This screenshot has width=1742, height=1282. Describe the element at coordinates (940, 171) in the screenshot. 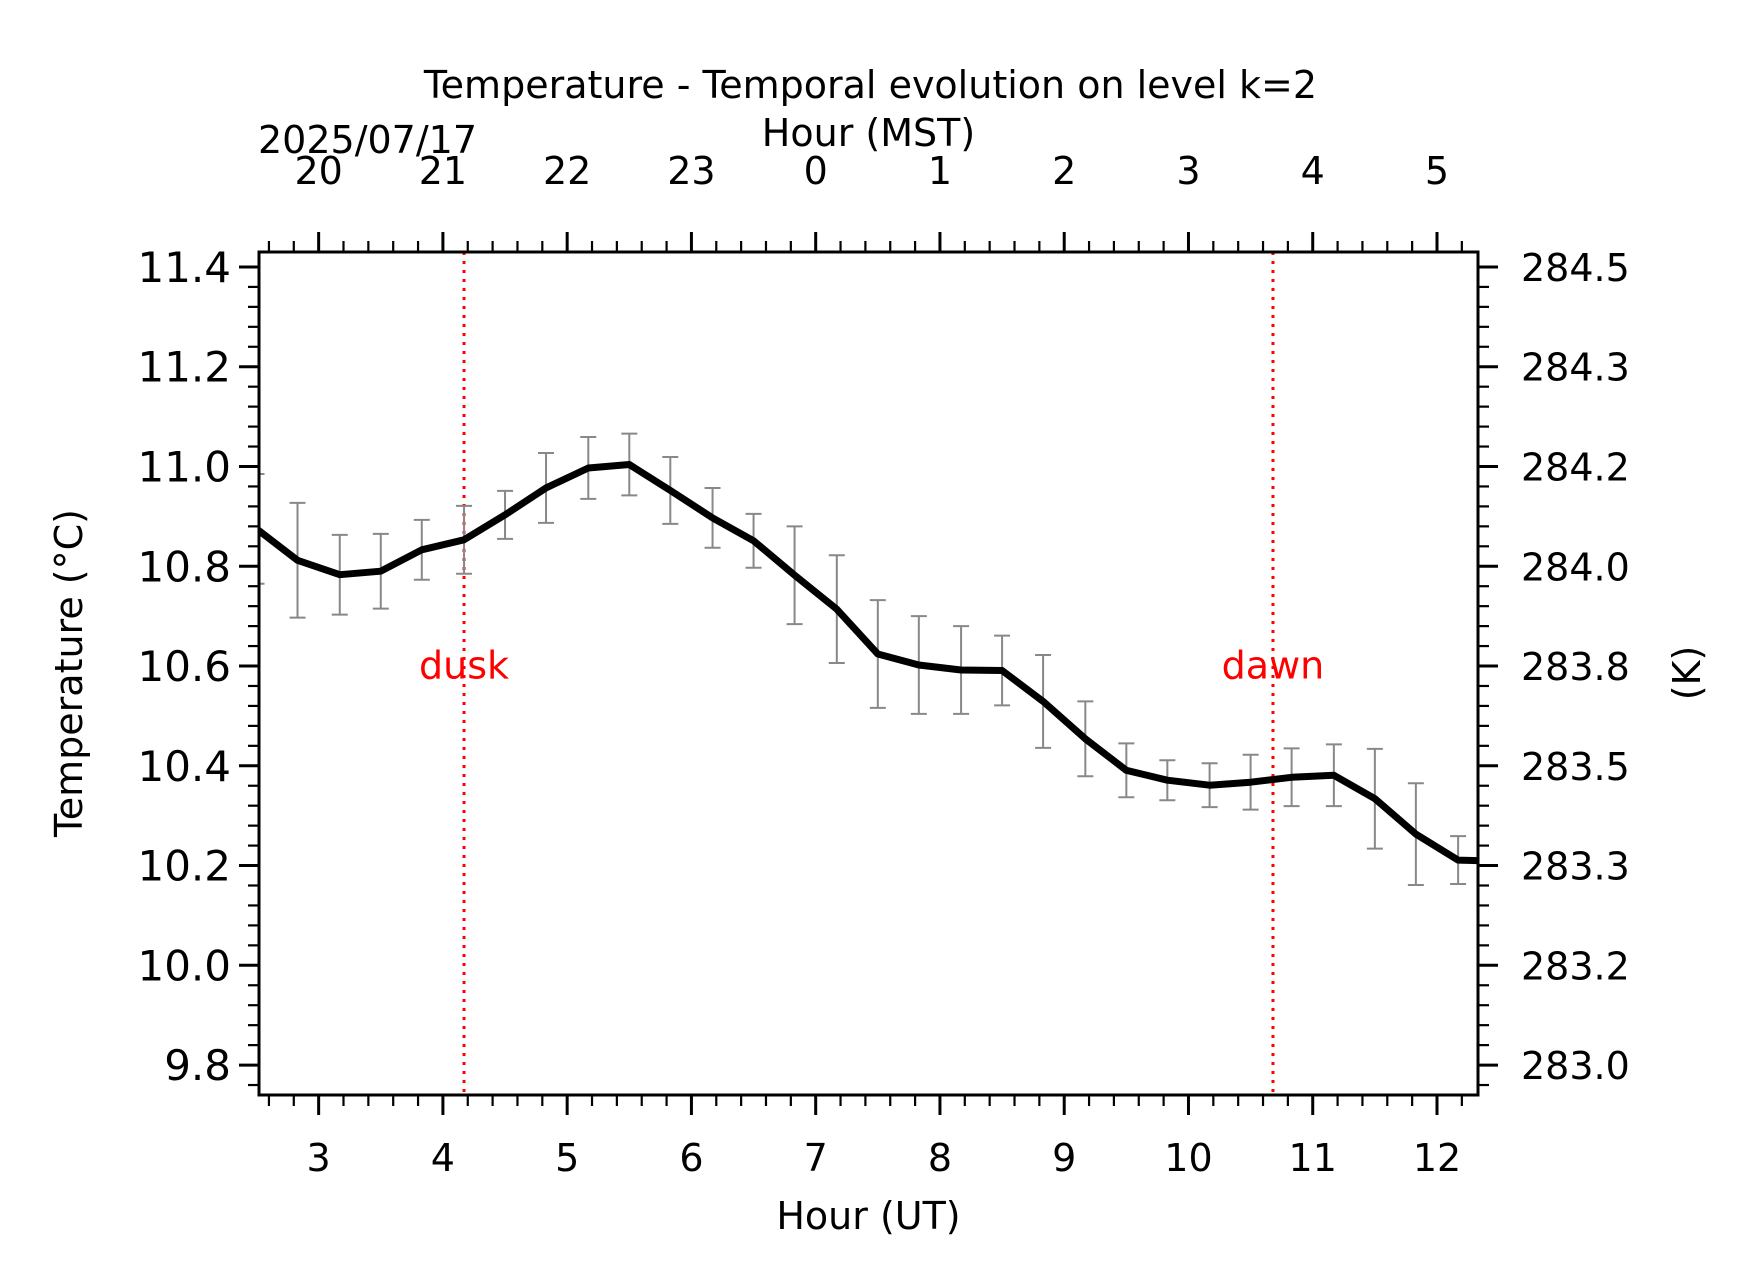

I see `x-top-tick-label: 1` at that location.